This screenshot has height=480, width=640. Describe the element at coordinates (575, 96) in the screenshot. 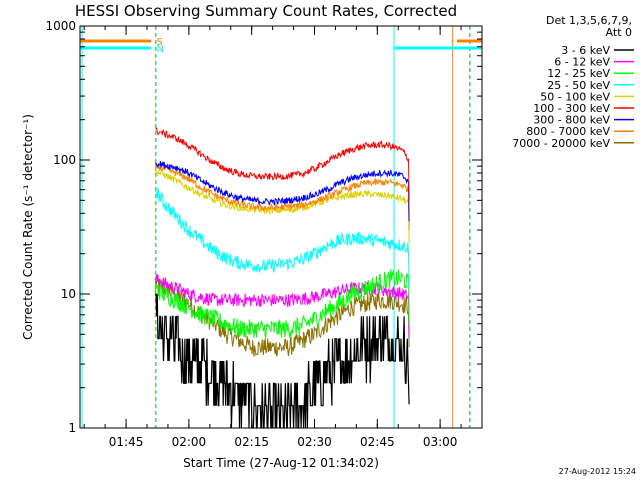

I see `legend-entry-label: 50 - 100 keV` at that location.